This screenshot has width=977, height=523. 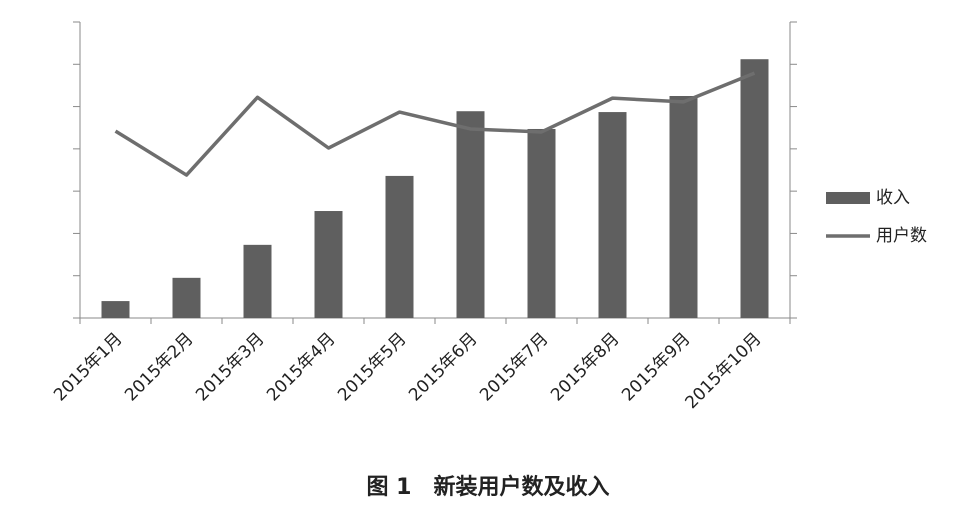 What do you see at coordinates (372, 367) in the screenshot?
I see `x-tick-label: 2015年5月` at bounding box center [372, 367].